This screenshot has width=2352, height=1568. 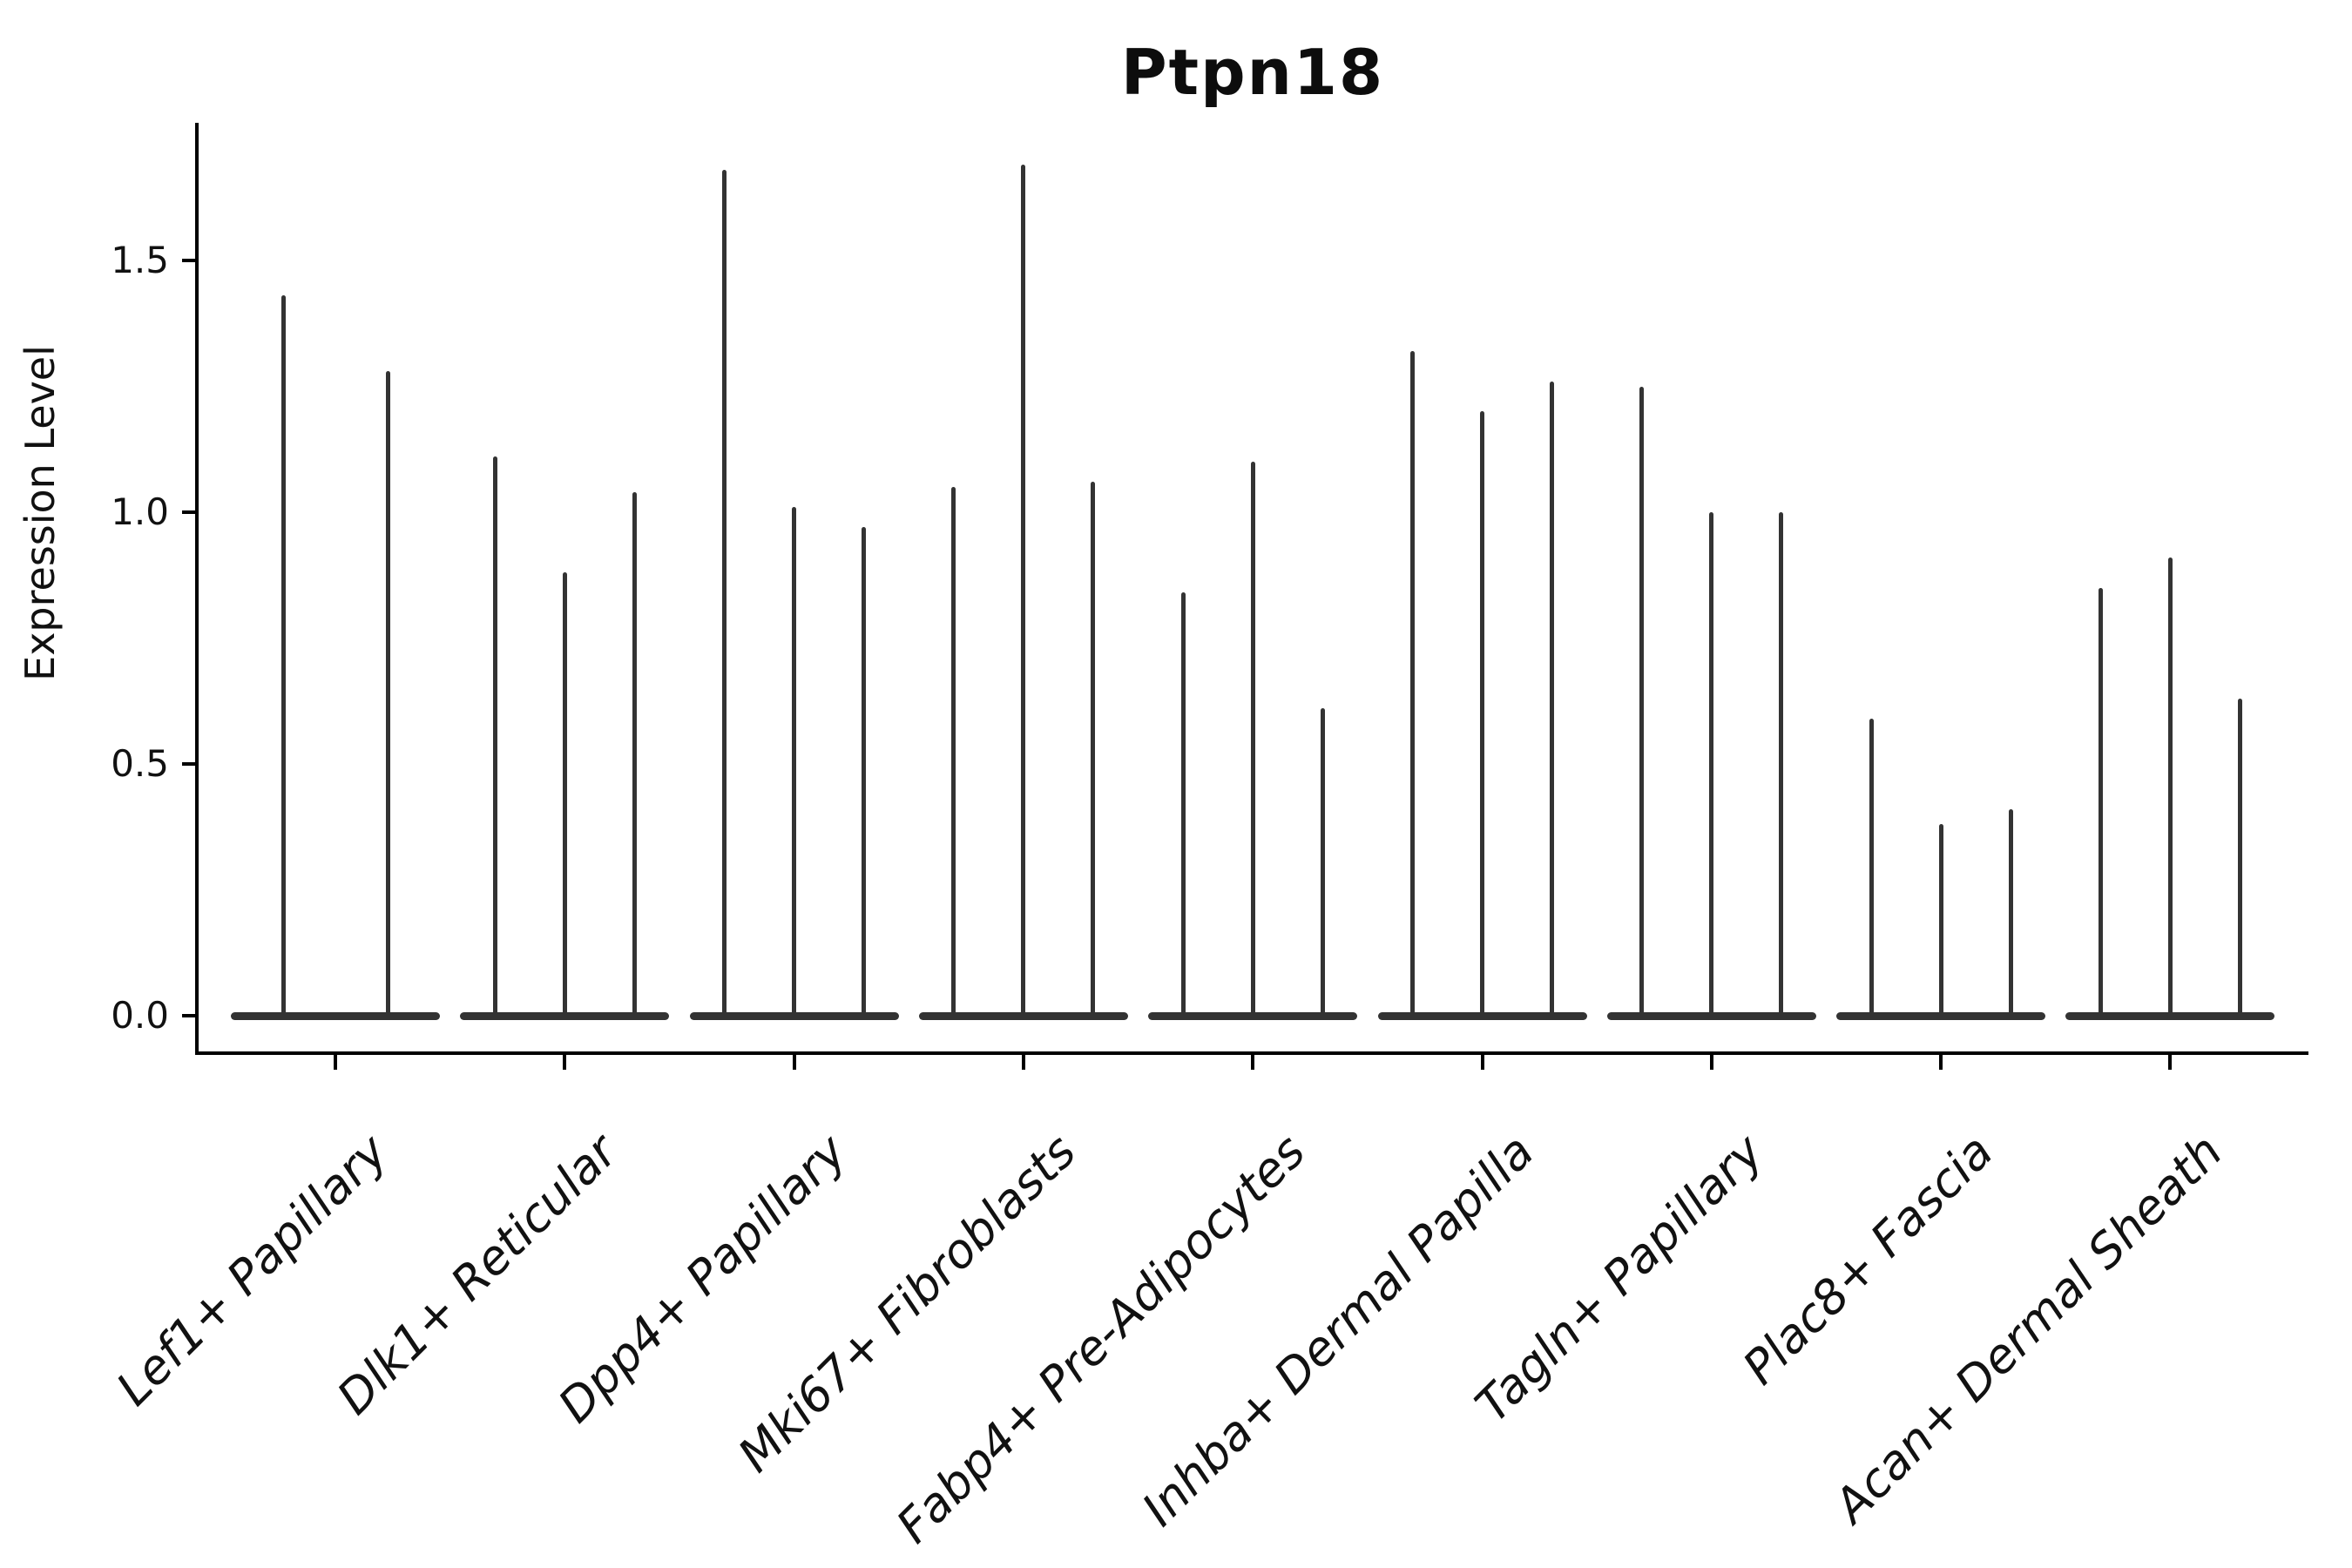 What do you see at coordinates (189, 1015) in the screenshot?
I see `y-tick-mark-0.0` at bounding box center [189, 1015].